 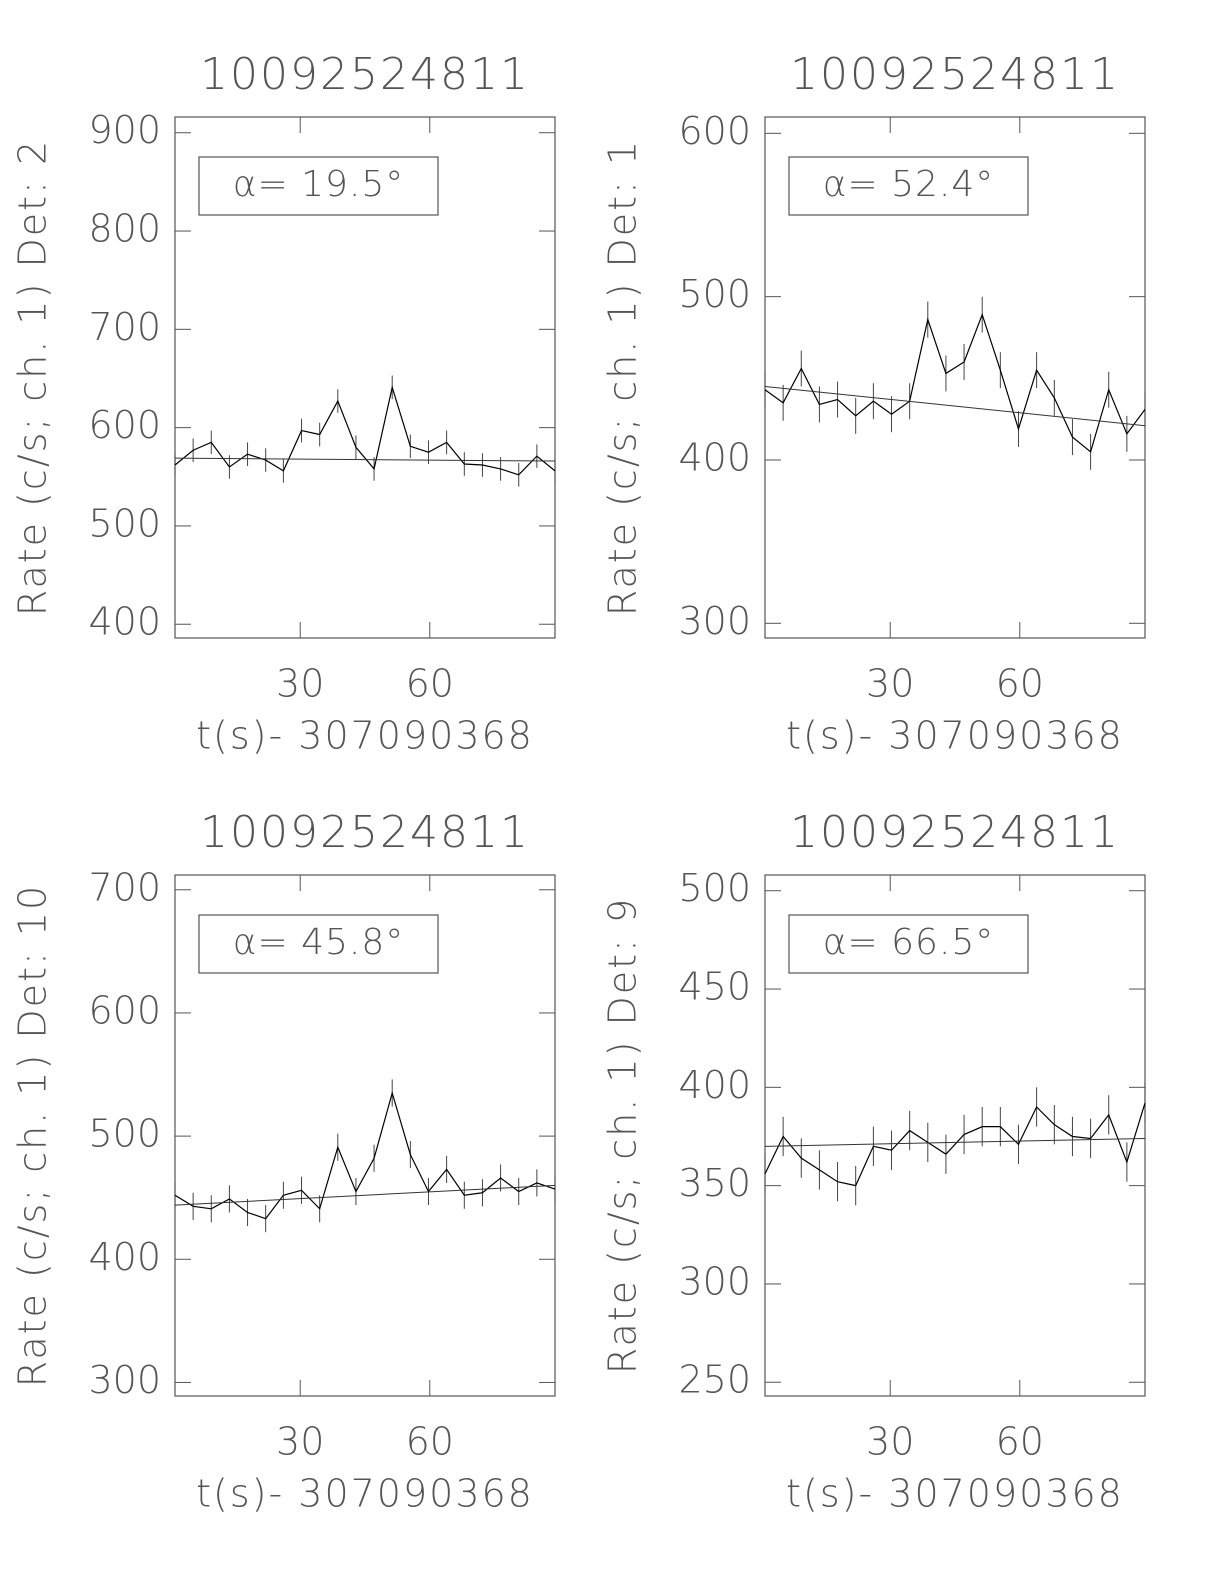 What do you see at coordinates (124, 130) in the screenshot?
I see `y-tick-label: 900` at bounding box center [124, 130].